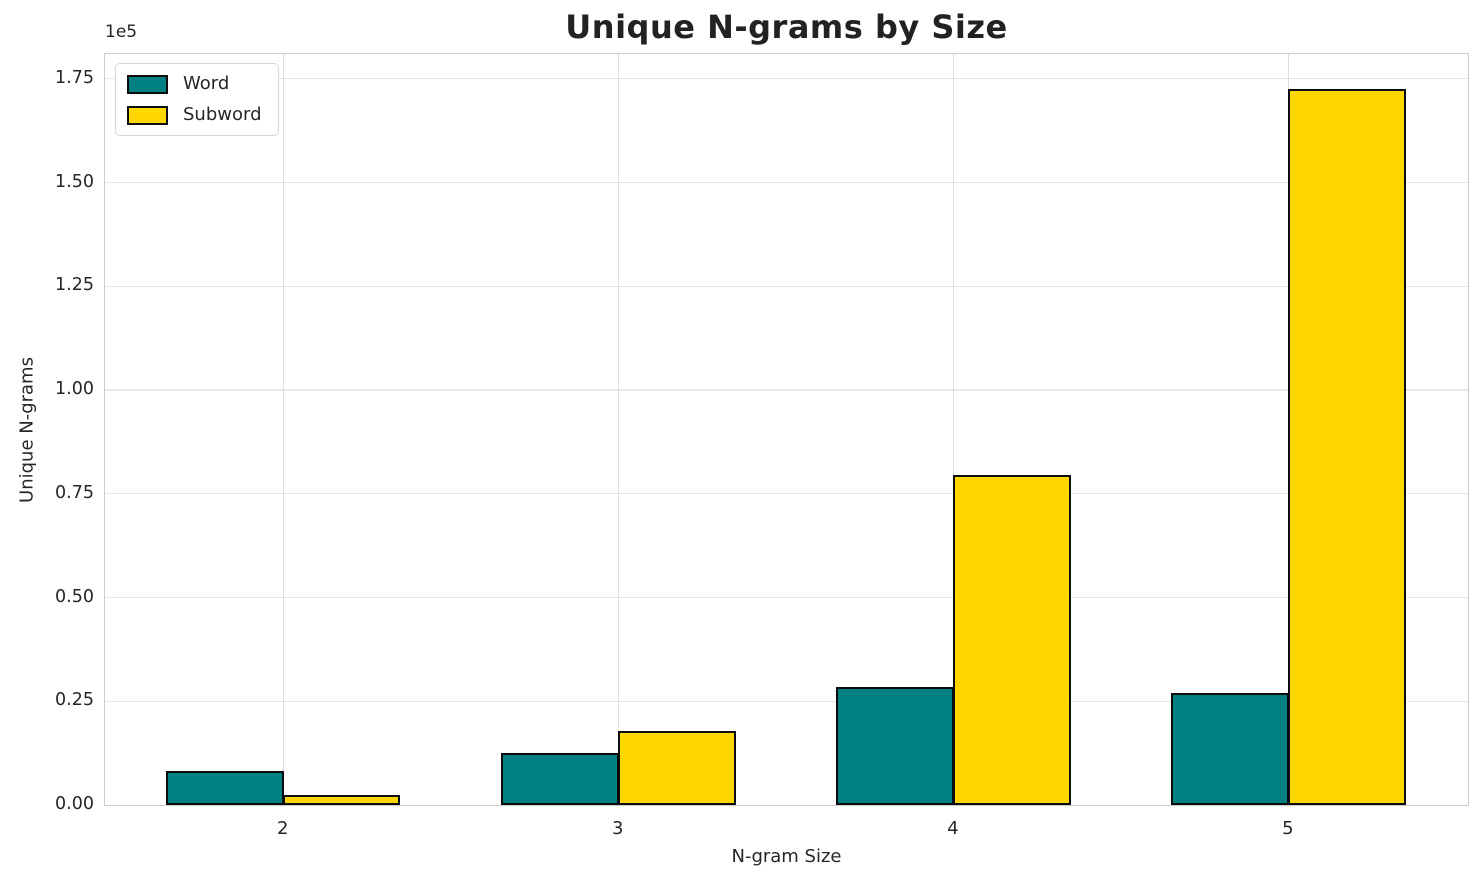 The image size is (1484, 885). Describe the element at coordinates (74, 596) in the screenshot. I see `y-tick-label: 0.50` at that location.